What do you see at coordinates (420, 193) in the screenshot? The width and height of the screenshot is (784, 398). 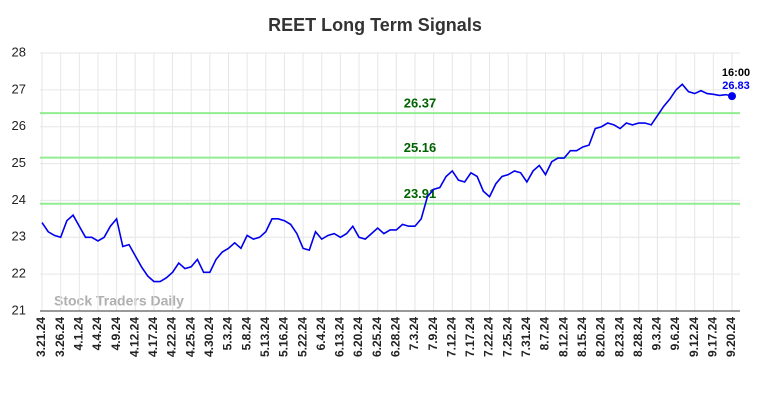 I see `reference-label: 23.91` at bounding box center [420, 193].